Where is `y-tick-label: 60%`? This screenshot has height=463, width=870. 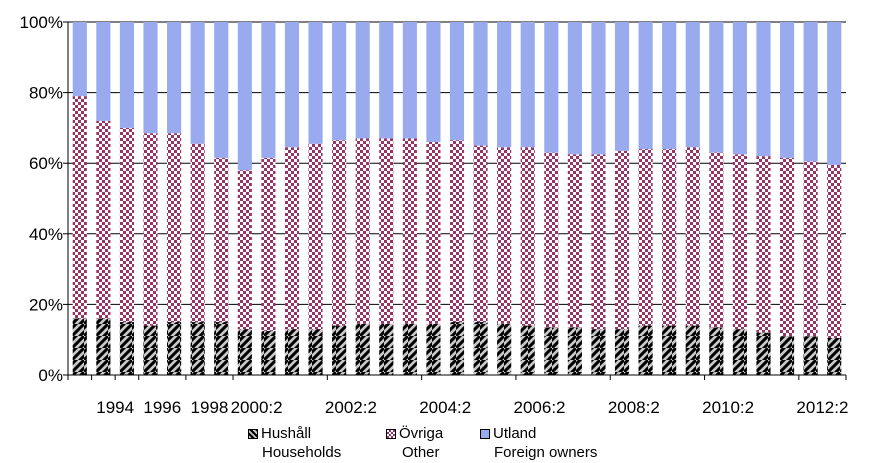
y-tick-label: 60% is located at coordinates (46, 163).